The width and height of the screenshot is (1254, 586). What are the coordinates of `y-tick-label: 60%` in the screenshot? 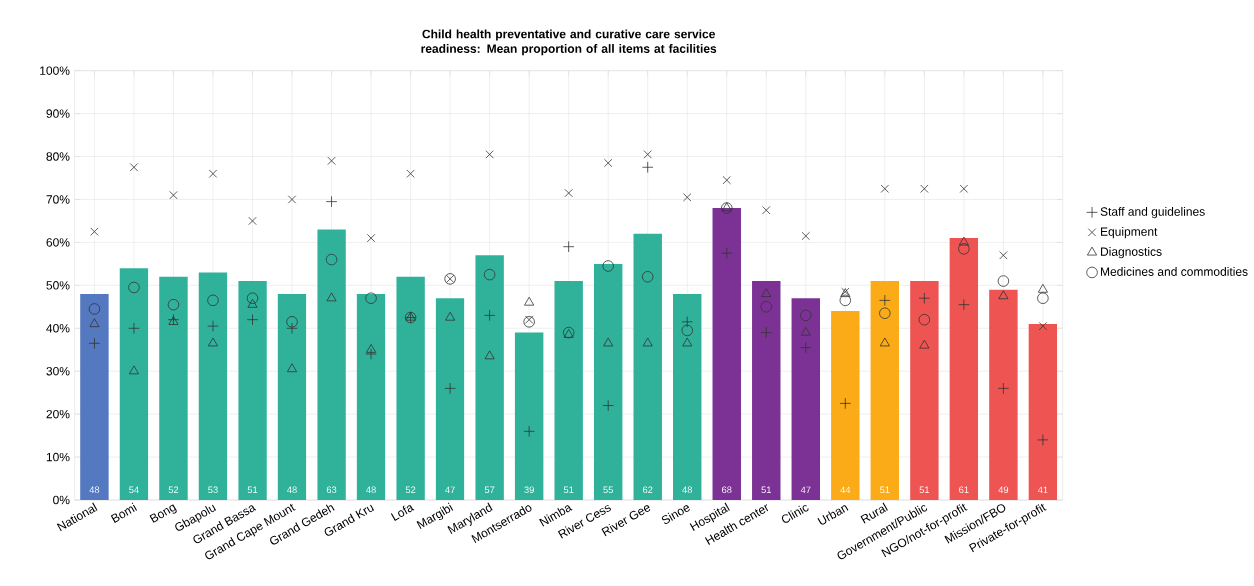 It's located at (58, 242).